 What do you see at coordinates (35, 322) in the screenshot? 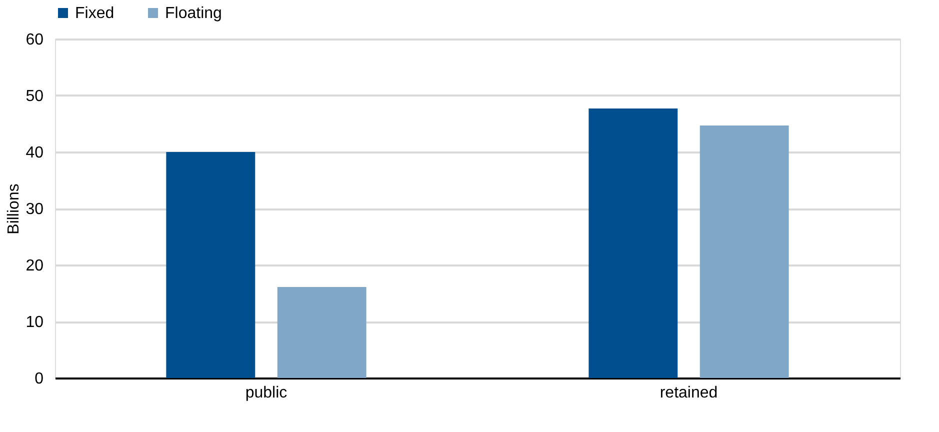
I see `y-tick-label: 10` at bounding box center [35, 322].